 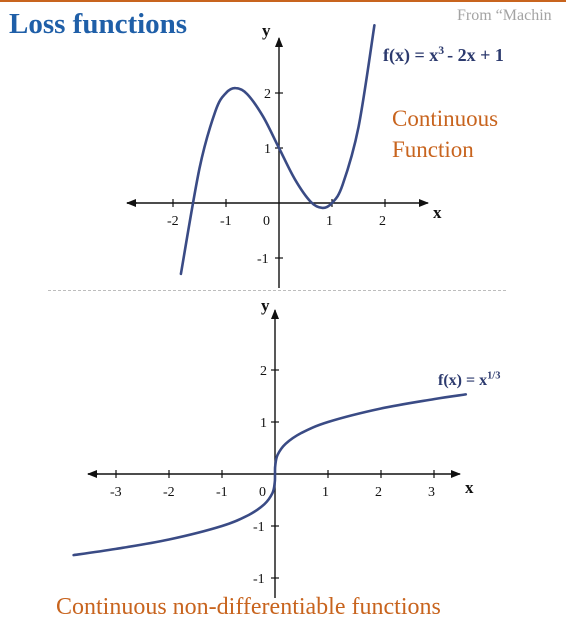 What do you see at coordinates (433, 149) in the screenshot?
I see `annotation-text: Function` at bounding box center [433, 149].